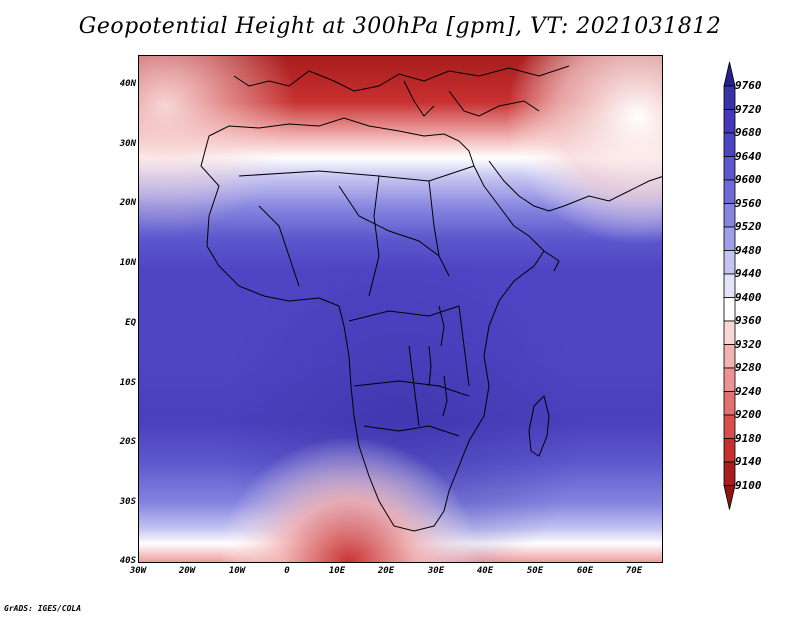  I want to click on color-bar-label: 9240, so click(748, 391).